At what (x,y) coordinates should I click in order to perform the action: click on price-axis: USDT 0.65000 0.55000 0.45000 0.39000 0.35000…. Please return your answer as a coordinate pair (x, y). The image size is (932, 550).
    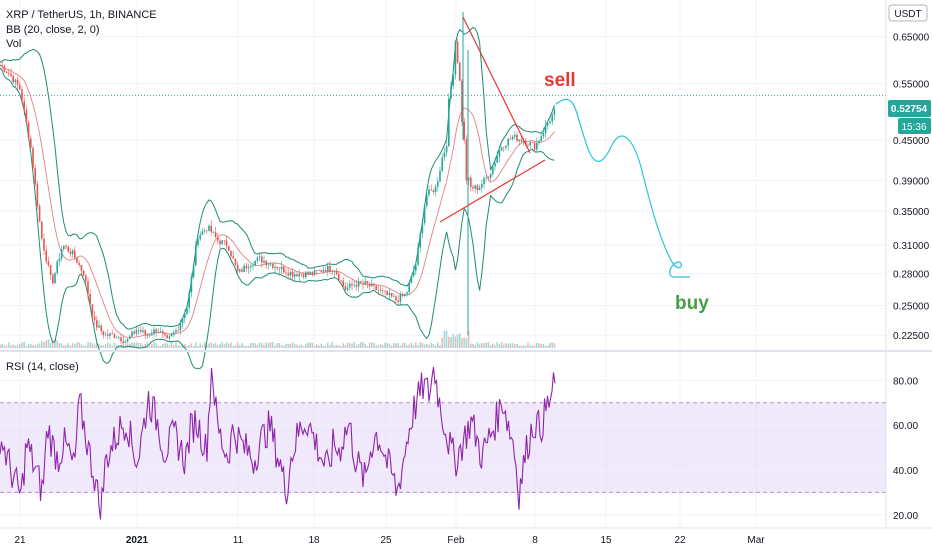
    Looking at the image, I should click on (908, 264).